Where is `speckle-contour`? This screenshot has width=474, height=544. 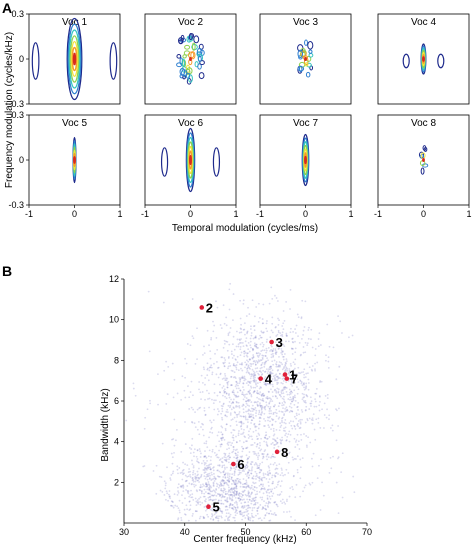
speckle-contour is located at coordinates (306, 42).